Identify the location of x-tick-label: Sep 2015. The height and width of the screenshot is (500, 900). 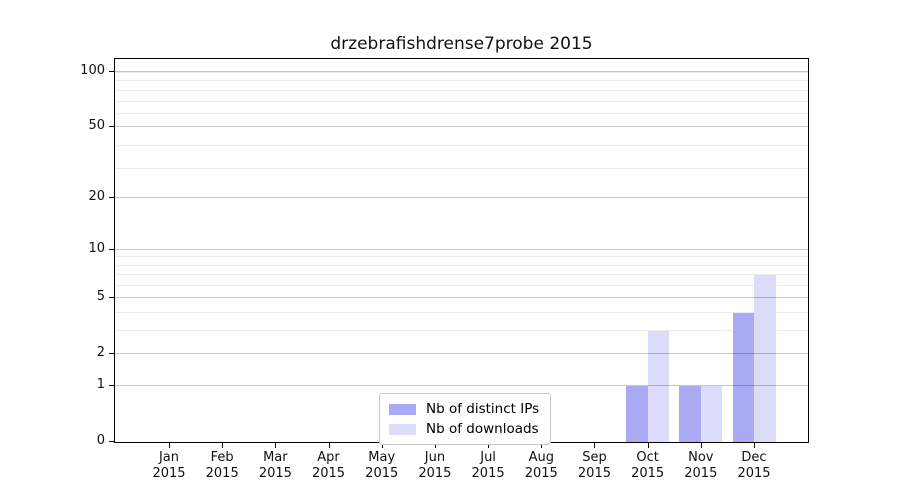
(594, 466).